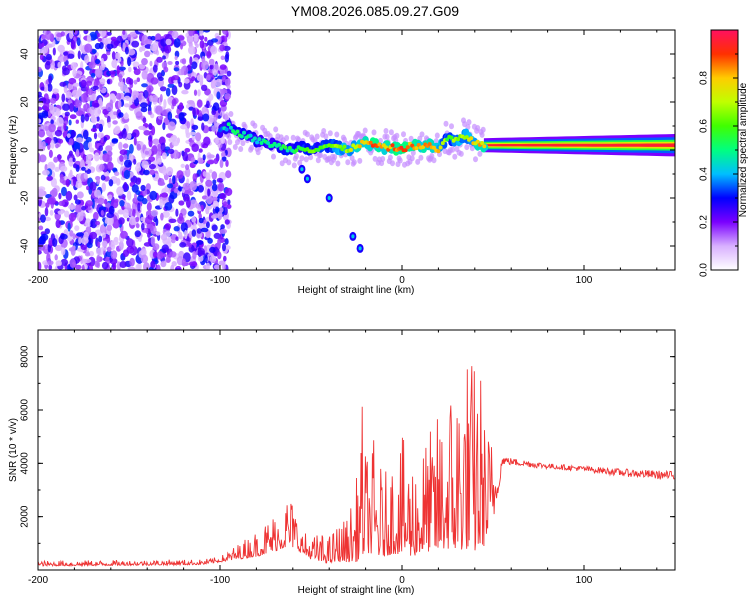  Describe the element at coordinates (356, 290) in the screenshot. I see `spectrogram-x-axis-label: Height of straight line (km)` at that location.